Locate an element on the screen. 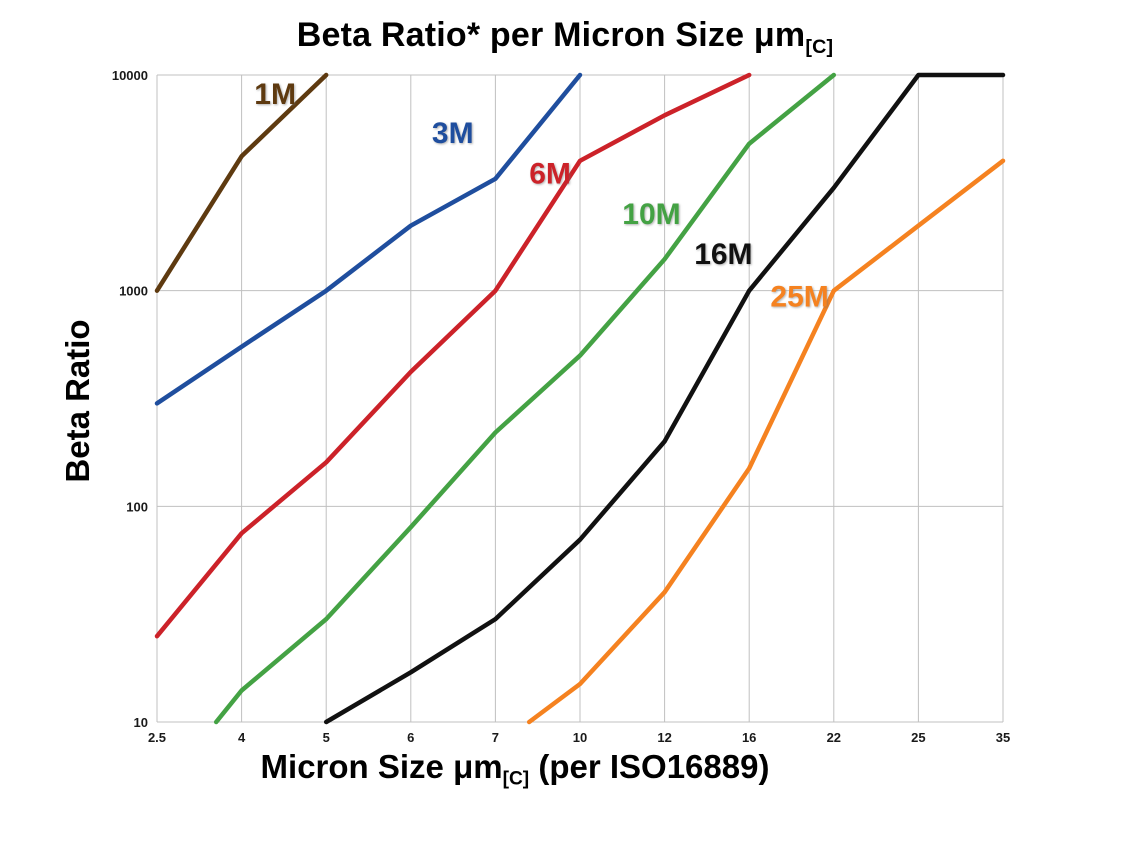  chart-title: Beta Ratio* per Micron Size μm[C] is located at coordinates (565, 37).